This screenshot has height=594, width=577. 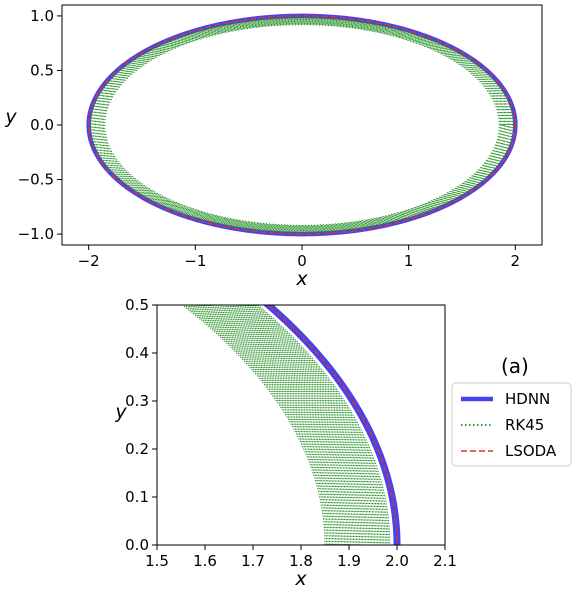 What do you see at coordinates (515, 366) in the screenshot?
I see `panel-label: (a)` at bounding box center [515, 366].